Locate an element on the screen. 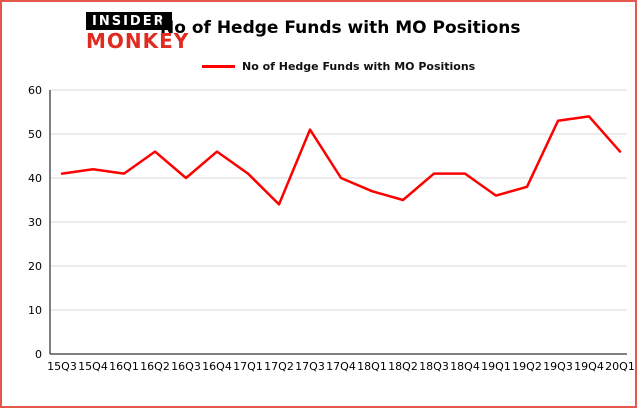 This screenshot has height=410, width=637. y-tick-label: 20 is located at coordinates (35, 266).